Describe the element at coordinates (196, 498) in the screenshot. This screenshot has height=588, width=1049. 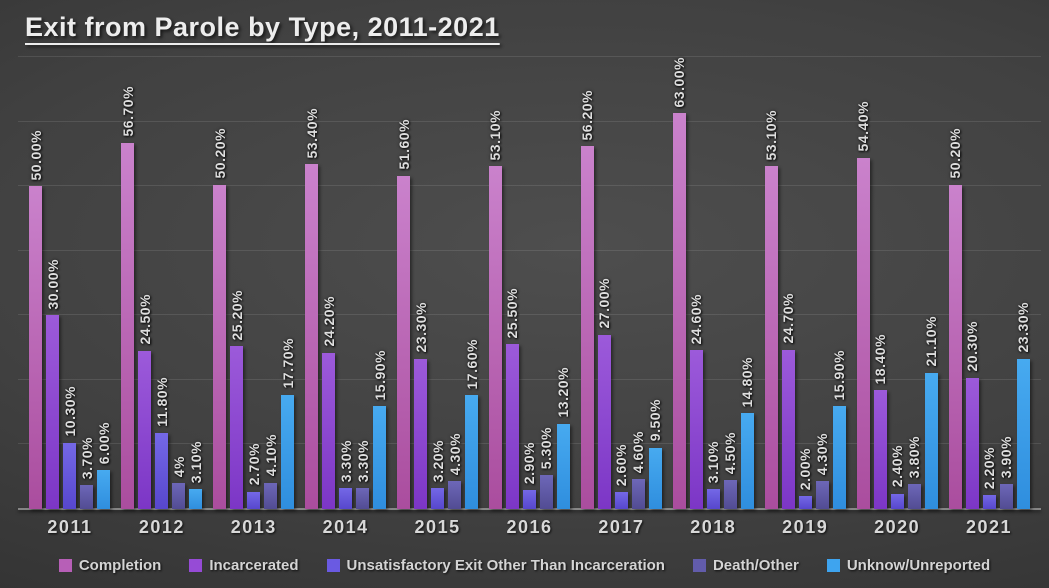
I see `bar-2012-unknow-unreported` at that location.